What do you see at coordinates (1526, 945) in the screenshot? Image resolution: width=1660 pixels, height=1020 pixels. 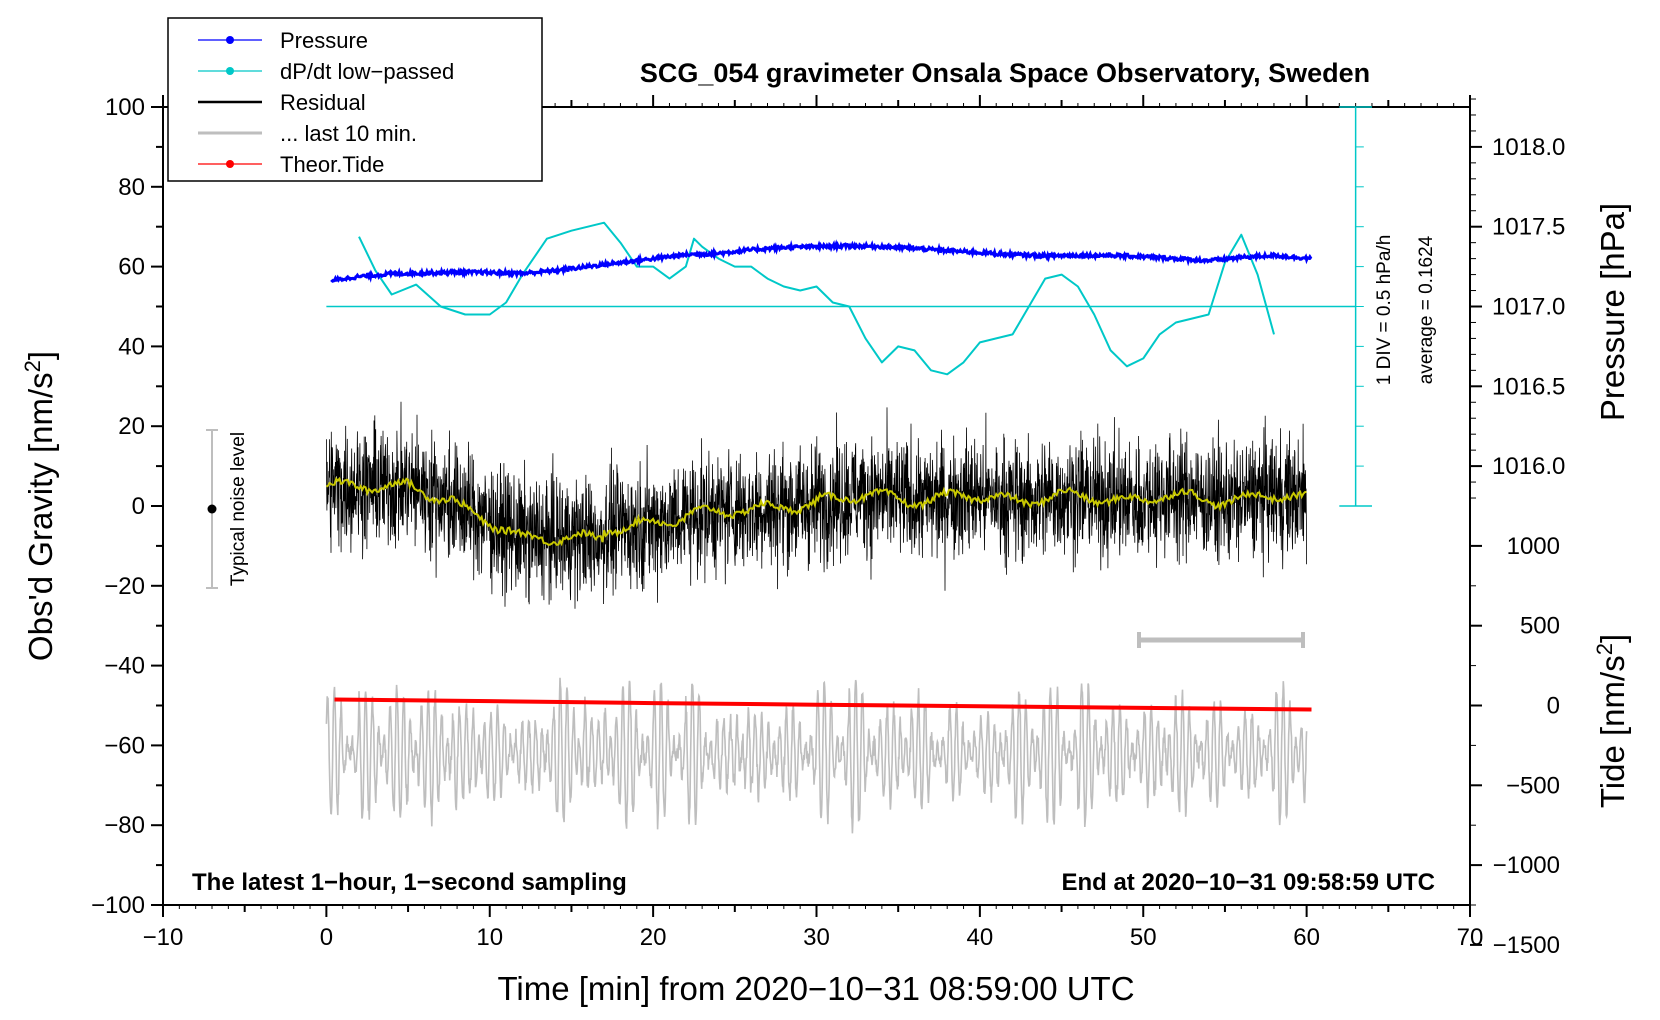 I see `tide-tick-label: −1500` at bounding box center [1526, 945].